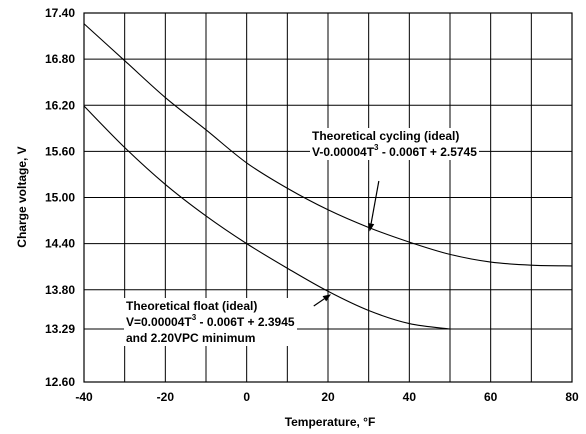 This screenshot has height=434, width=586. I want to click on float-annotation-equation: V=0.00004T3 - 0.006T + 2.3945, so click(210, 321).